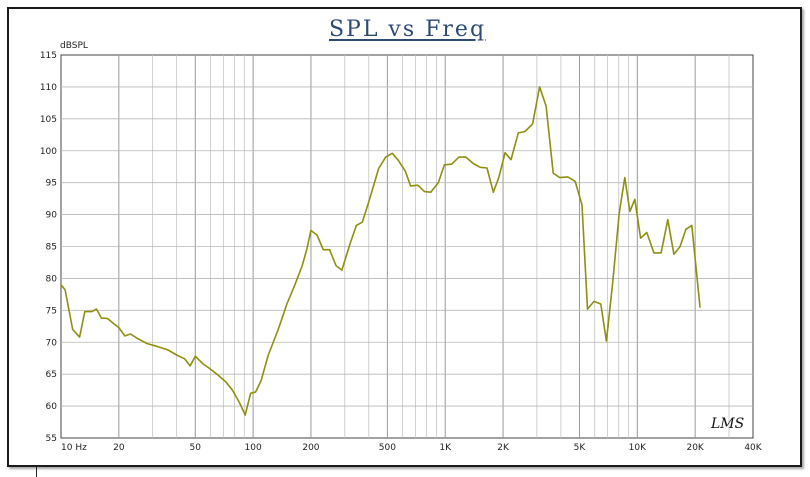 The image size is (810, 477). I want to click on x-tick-label: 50, so click(196, 448).